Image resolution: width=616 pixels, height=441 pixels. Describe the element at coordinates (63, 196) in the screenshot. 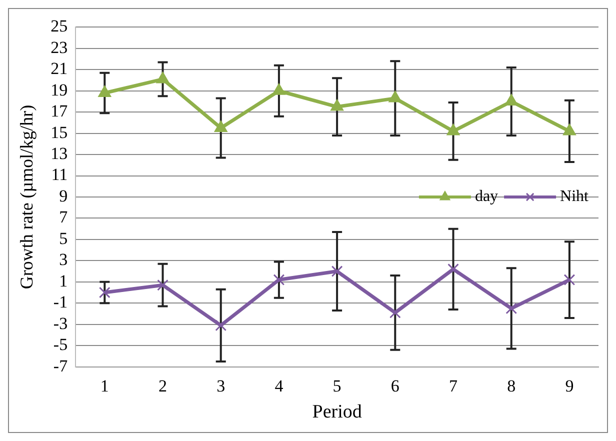

I see `y-tick-label: 9` at that location.